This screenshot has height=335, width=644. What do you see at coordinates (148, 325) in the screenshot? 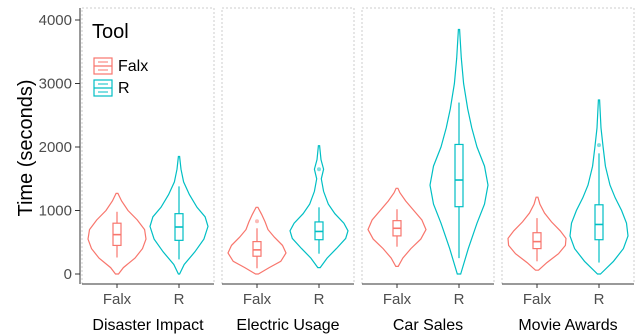
I see `facet-label: Disaster Impact` at bounding box center [148, 325].